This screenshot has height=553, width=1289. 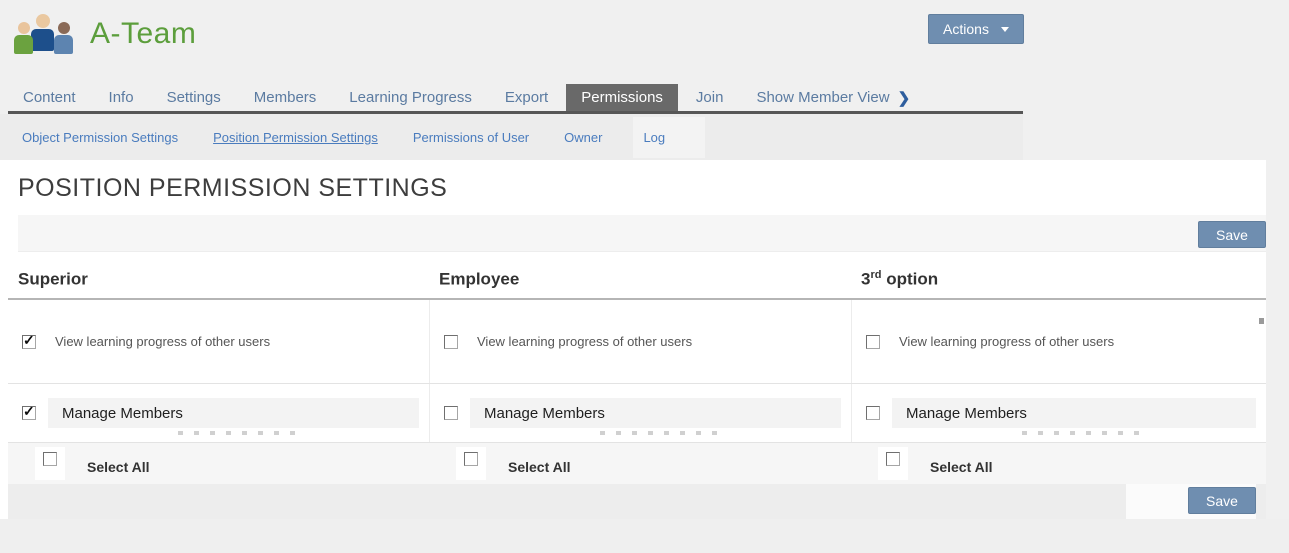 I want to click on checkbox-superior-select-all, so click(x=50, y=459).